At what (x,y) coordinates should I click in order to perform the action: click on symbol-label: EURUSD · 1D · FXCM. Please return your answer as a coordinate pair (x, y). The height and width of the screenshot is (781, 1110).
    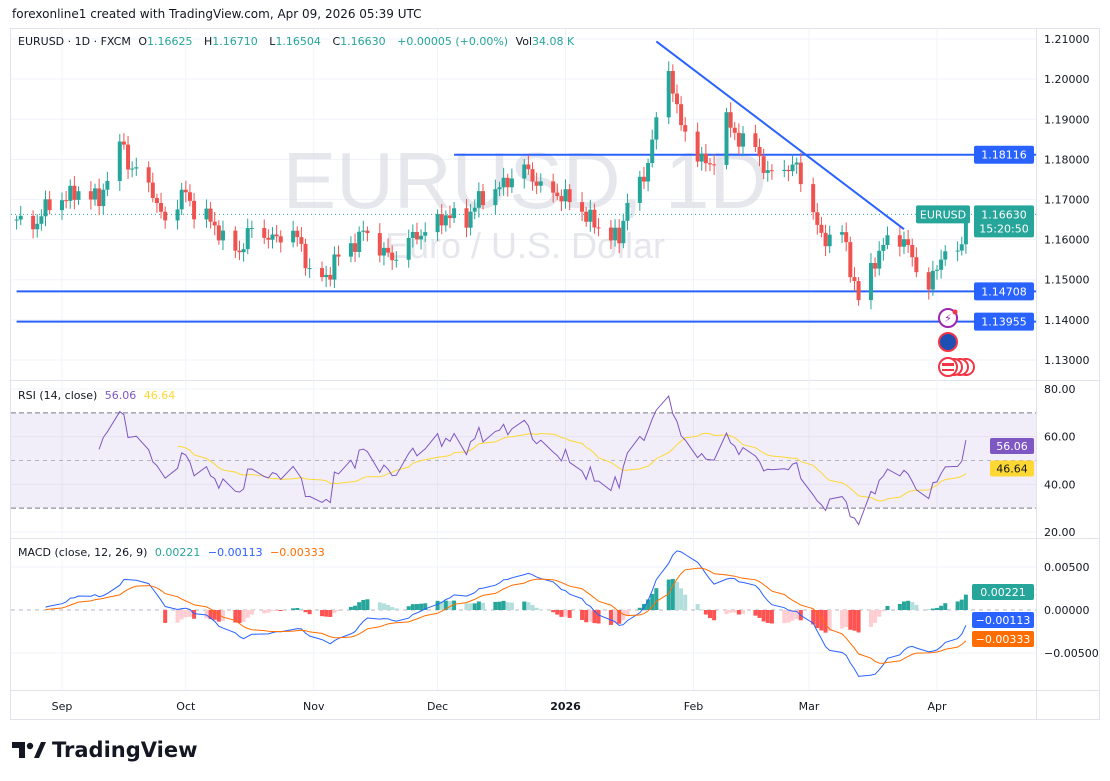
    Looking at the image, I should click on (74, 41).